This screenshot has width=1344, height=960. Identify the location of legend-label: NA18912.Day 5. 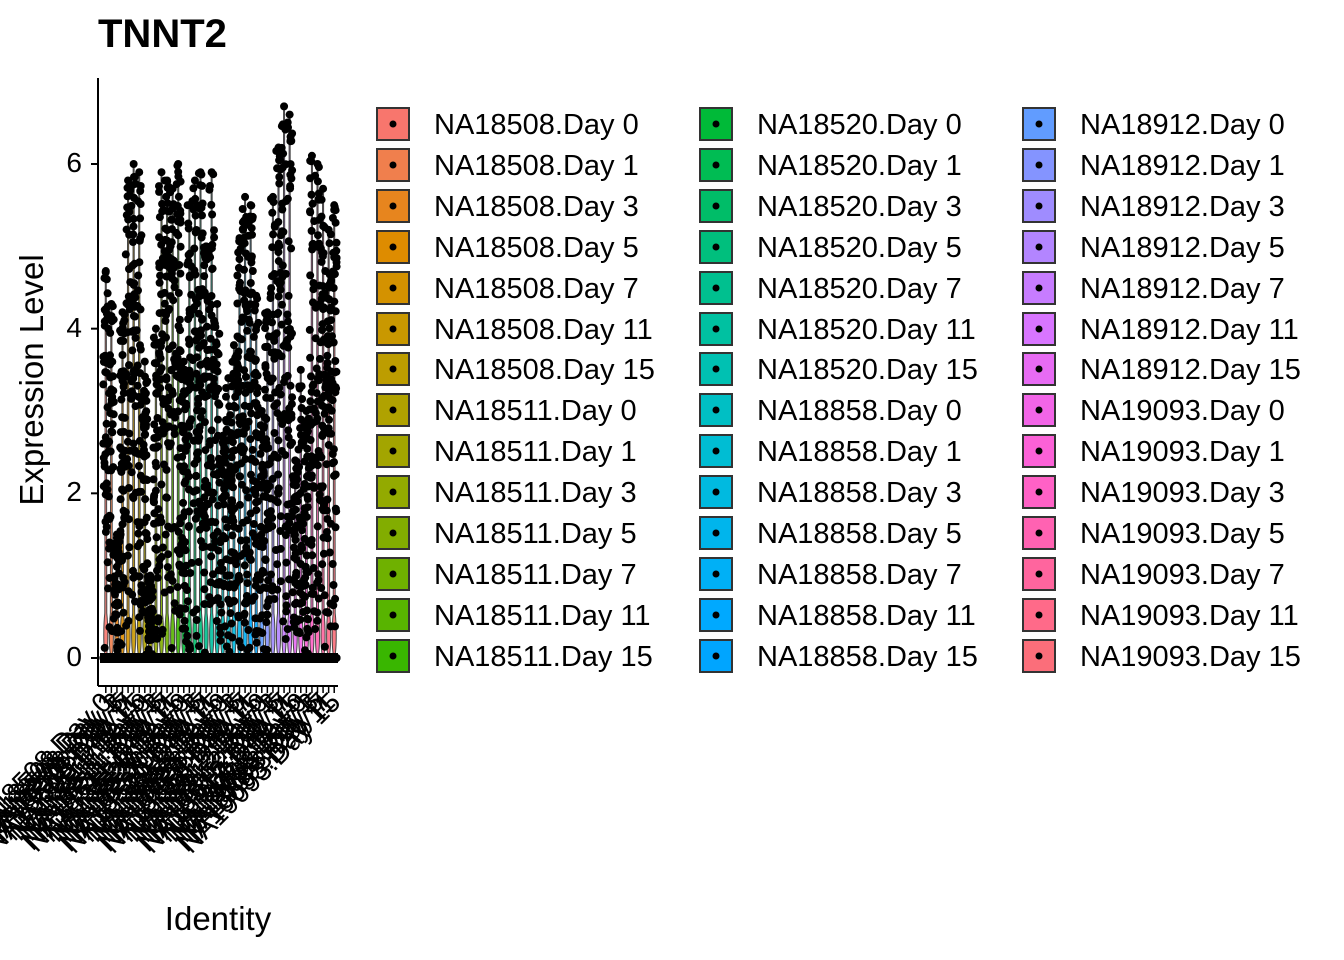
(1182, 247).